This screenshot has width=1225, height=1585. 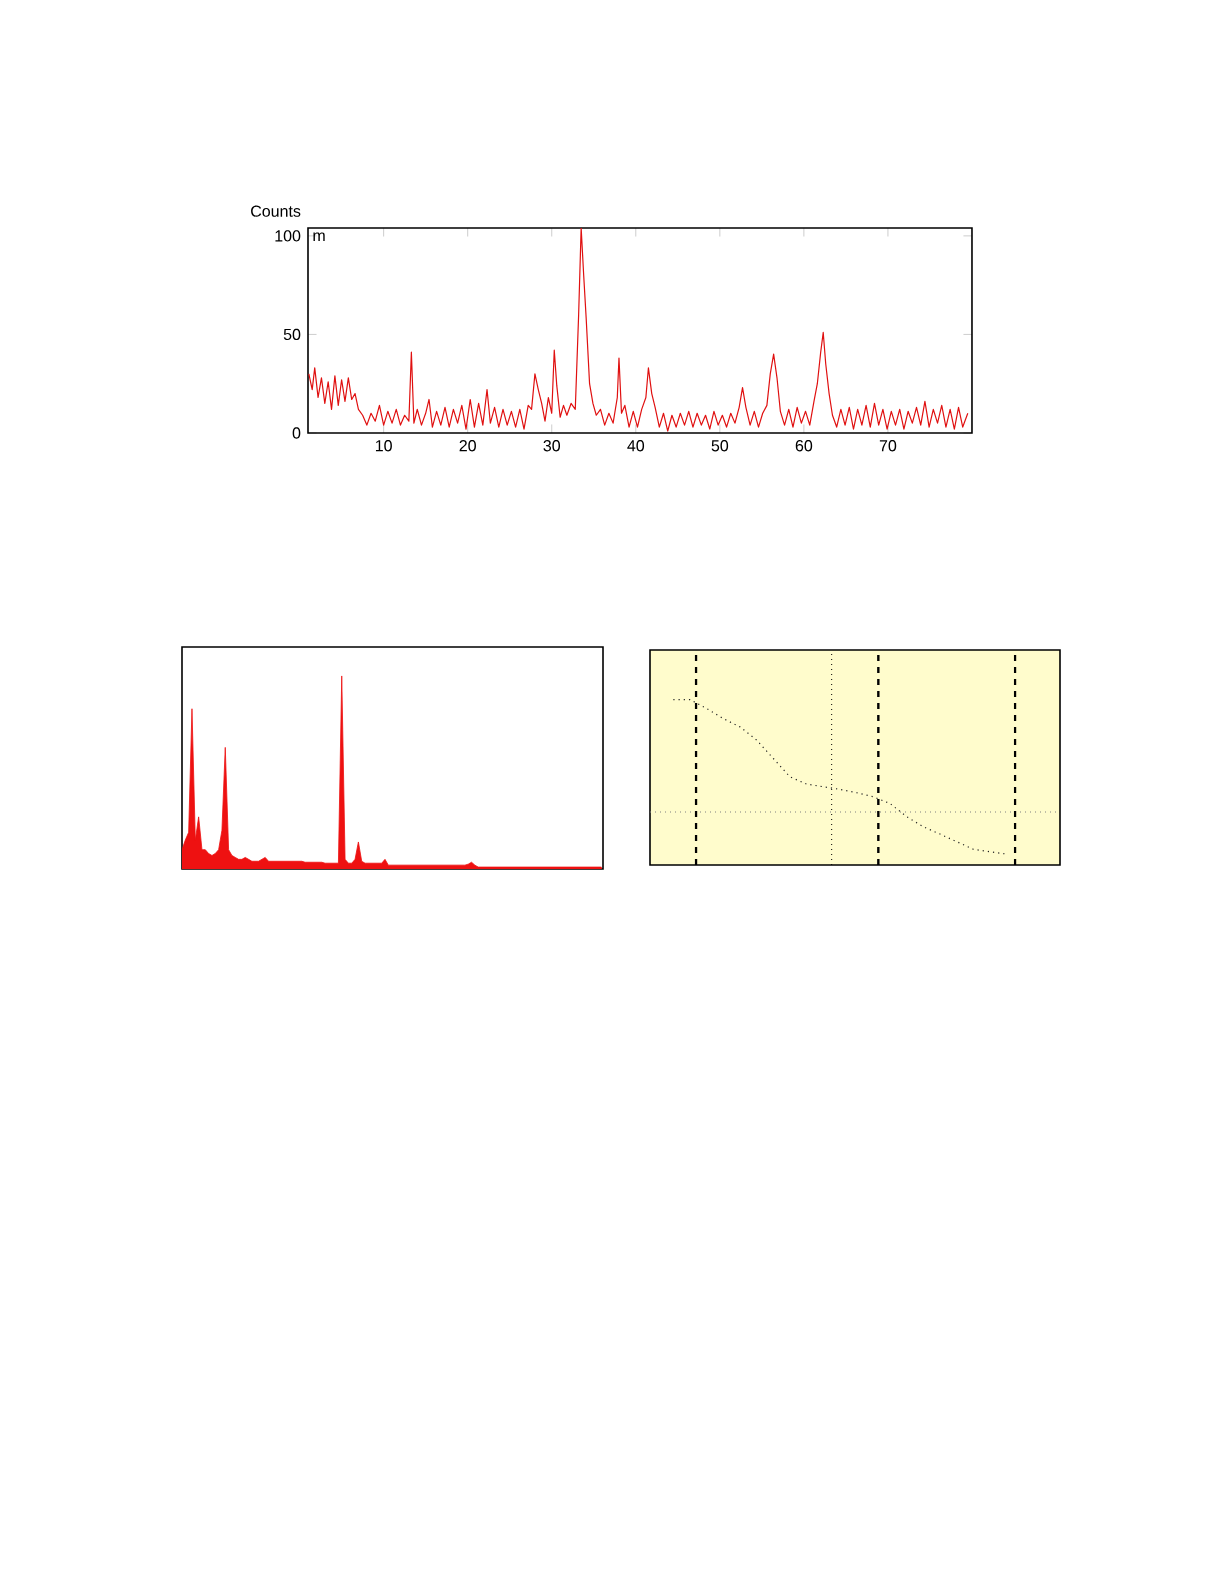 I want to click on y-tick-label: 100, so click(x=288, y=236).